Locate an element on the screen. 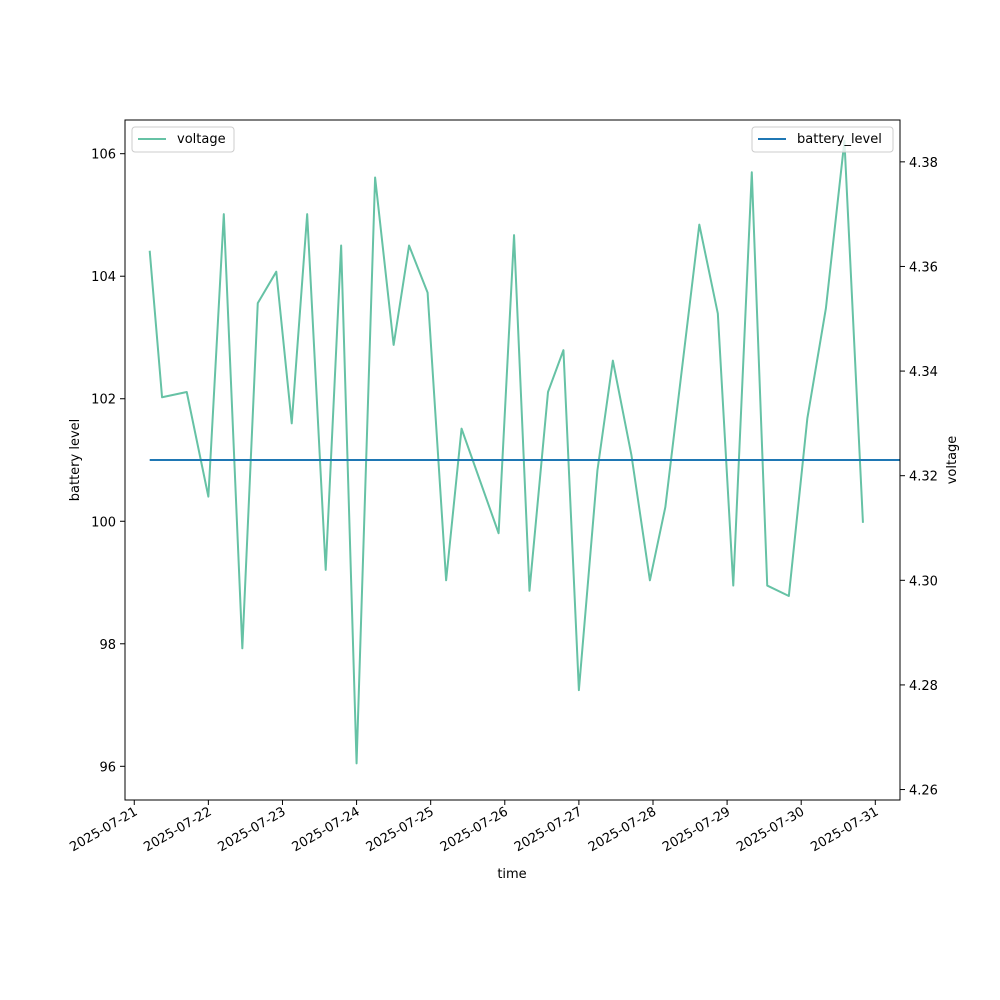  y-axis-label-right: voltage is located at coordinates (952, 460).